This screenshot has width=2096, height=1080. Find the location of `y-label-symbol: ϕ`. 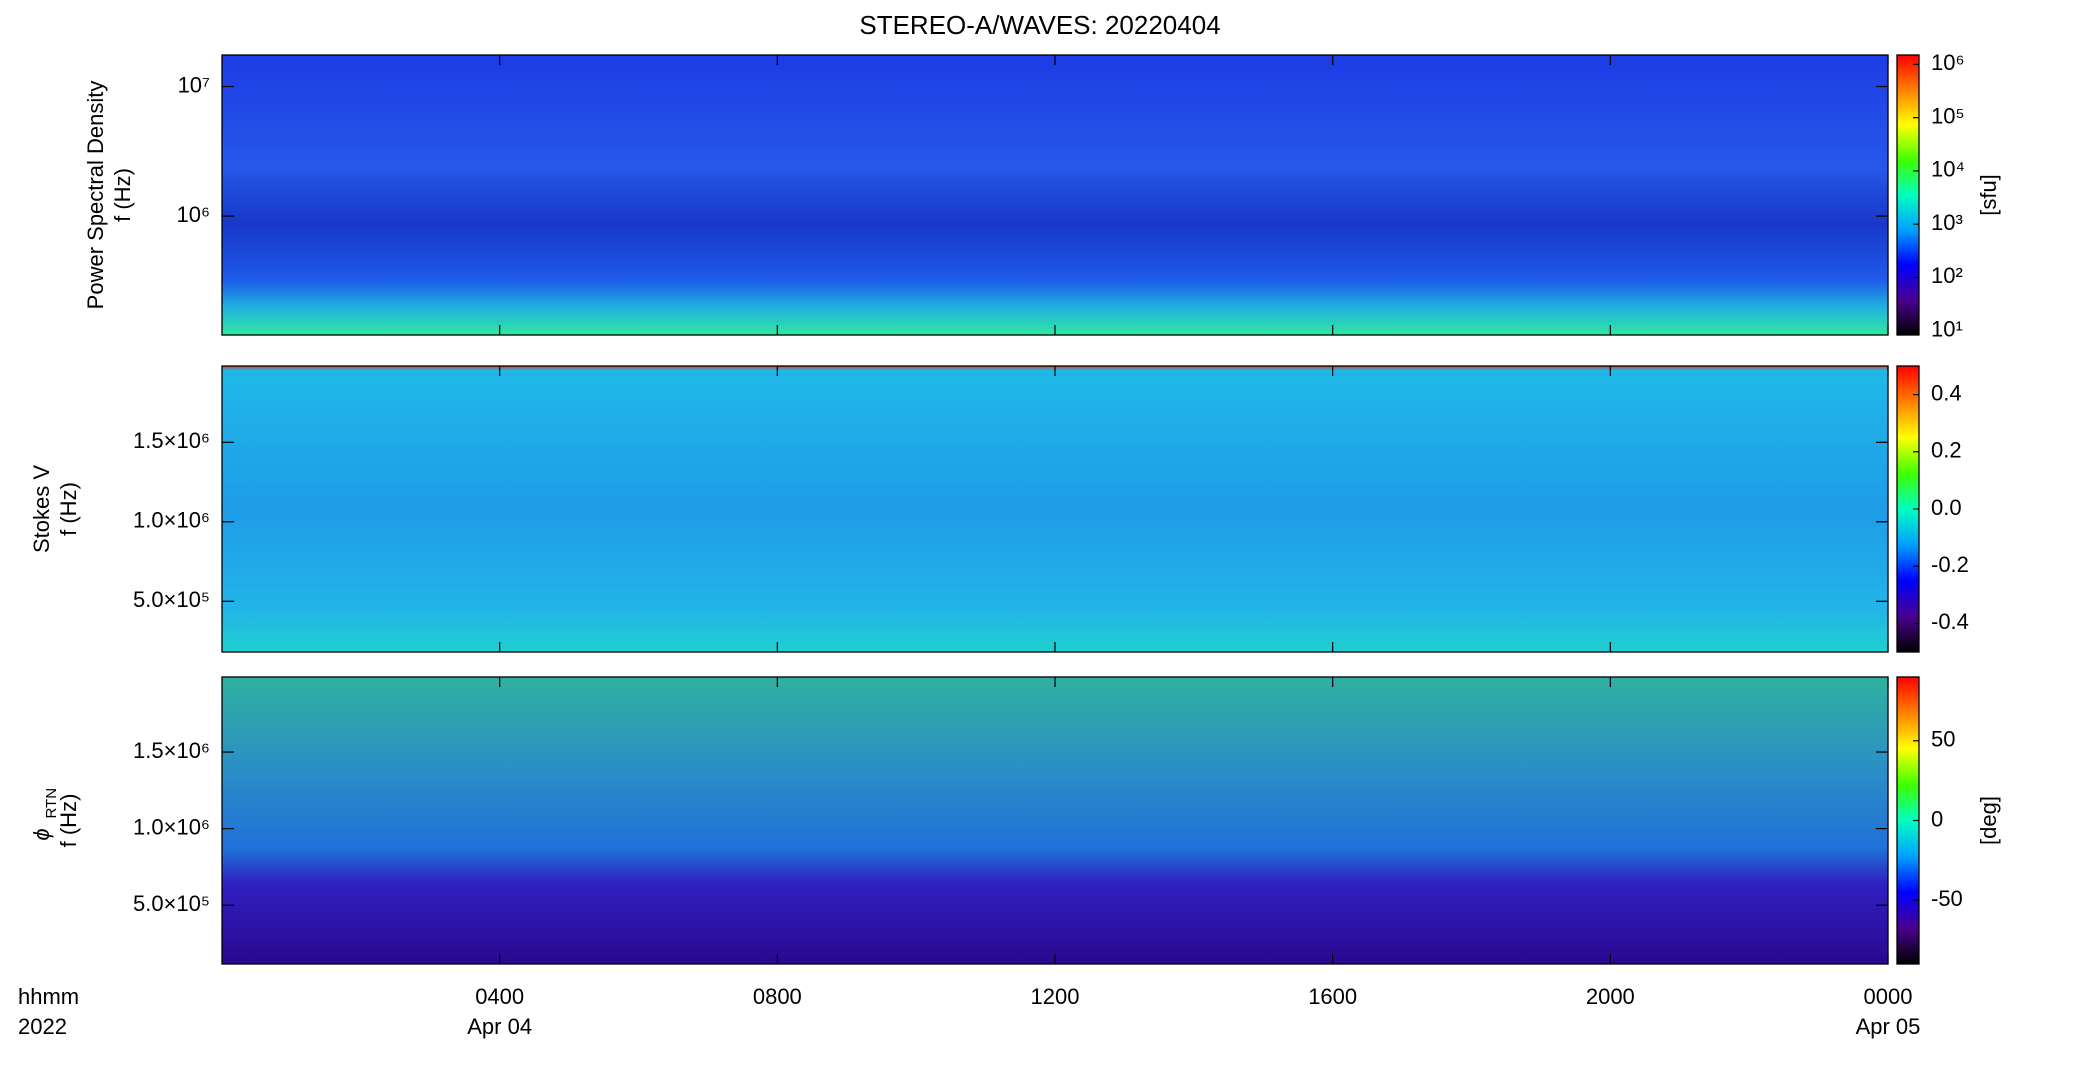

y-label-symbol: ϕ is located at coordinates (41, 834).